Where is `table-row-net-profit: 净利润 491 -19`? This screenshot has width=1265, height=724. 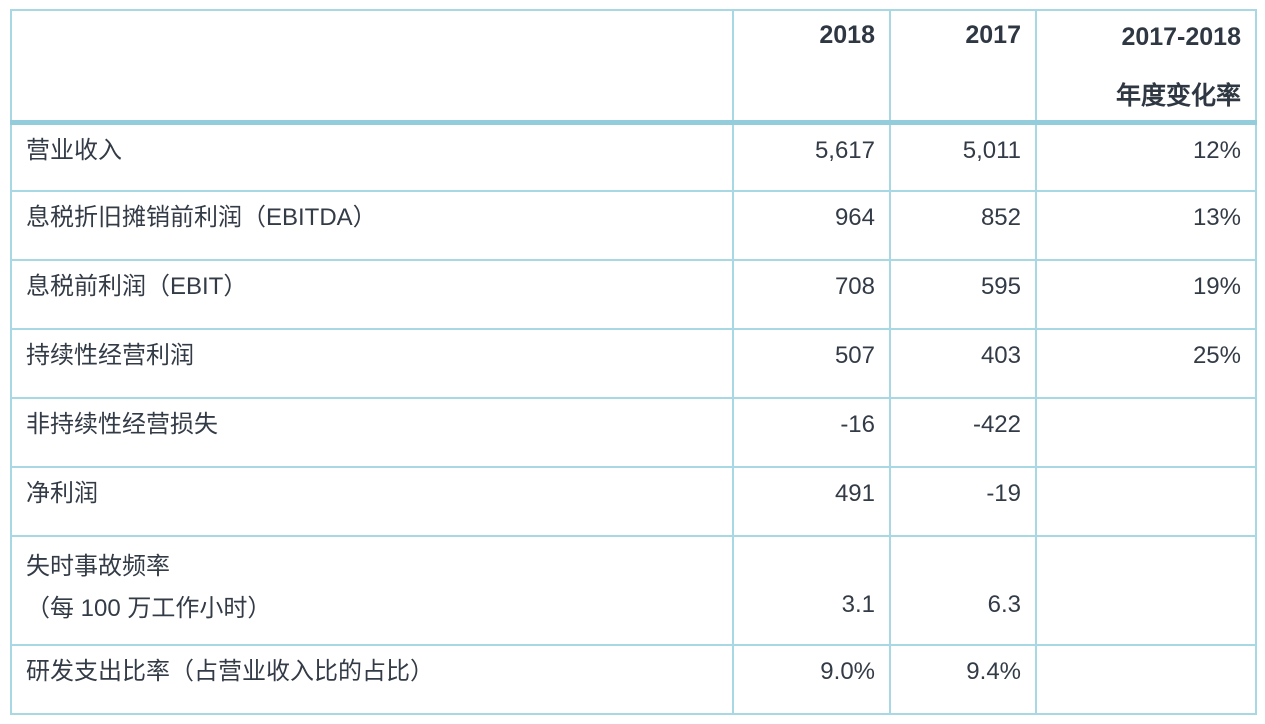 table-row-net-profit: 净利润 491 -19 is located at coordinates (633, 501).